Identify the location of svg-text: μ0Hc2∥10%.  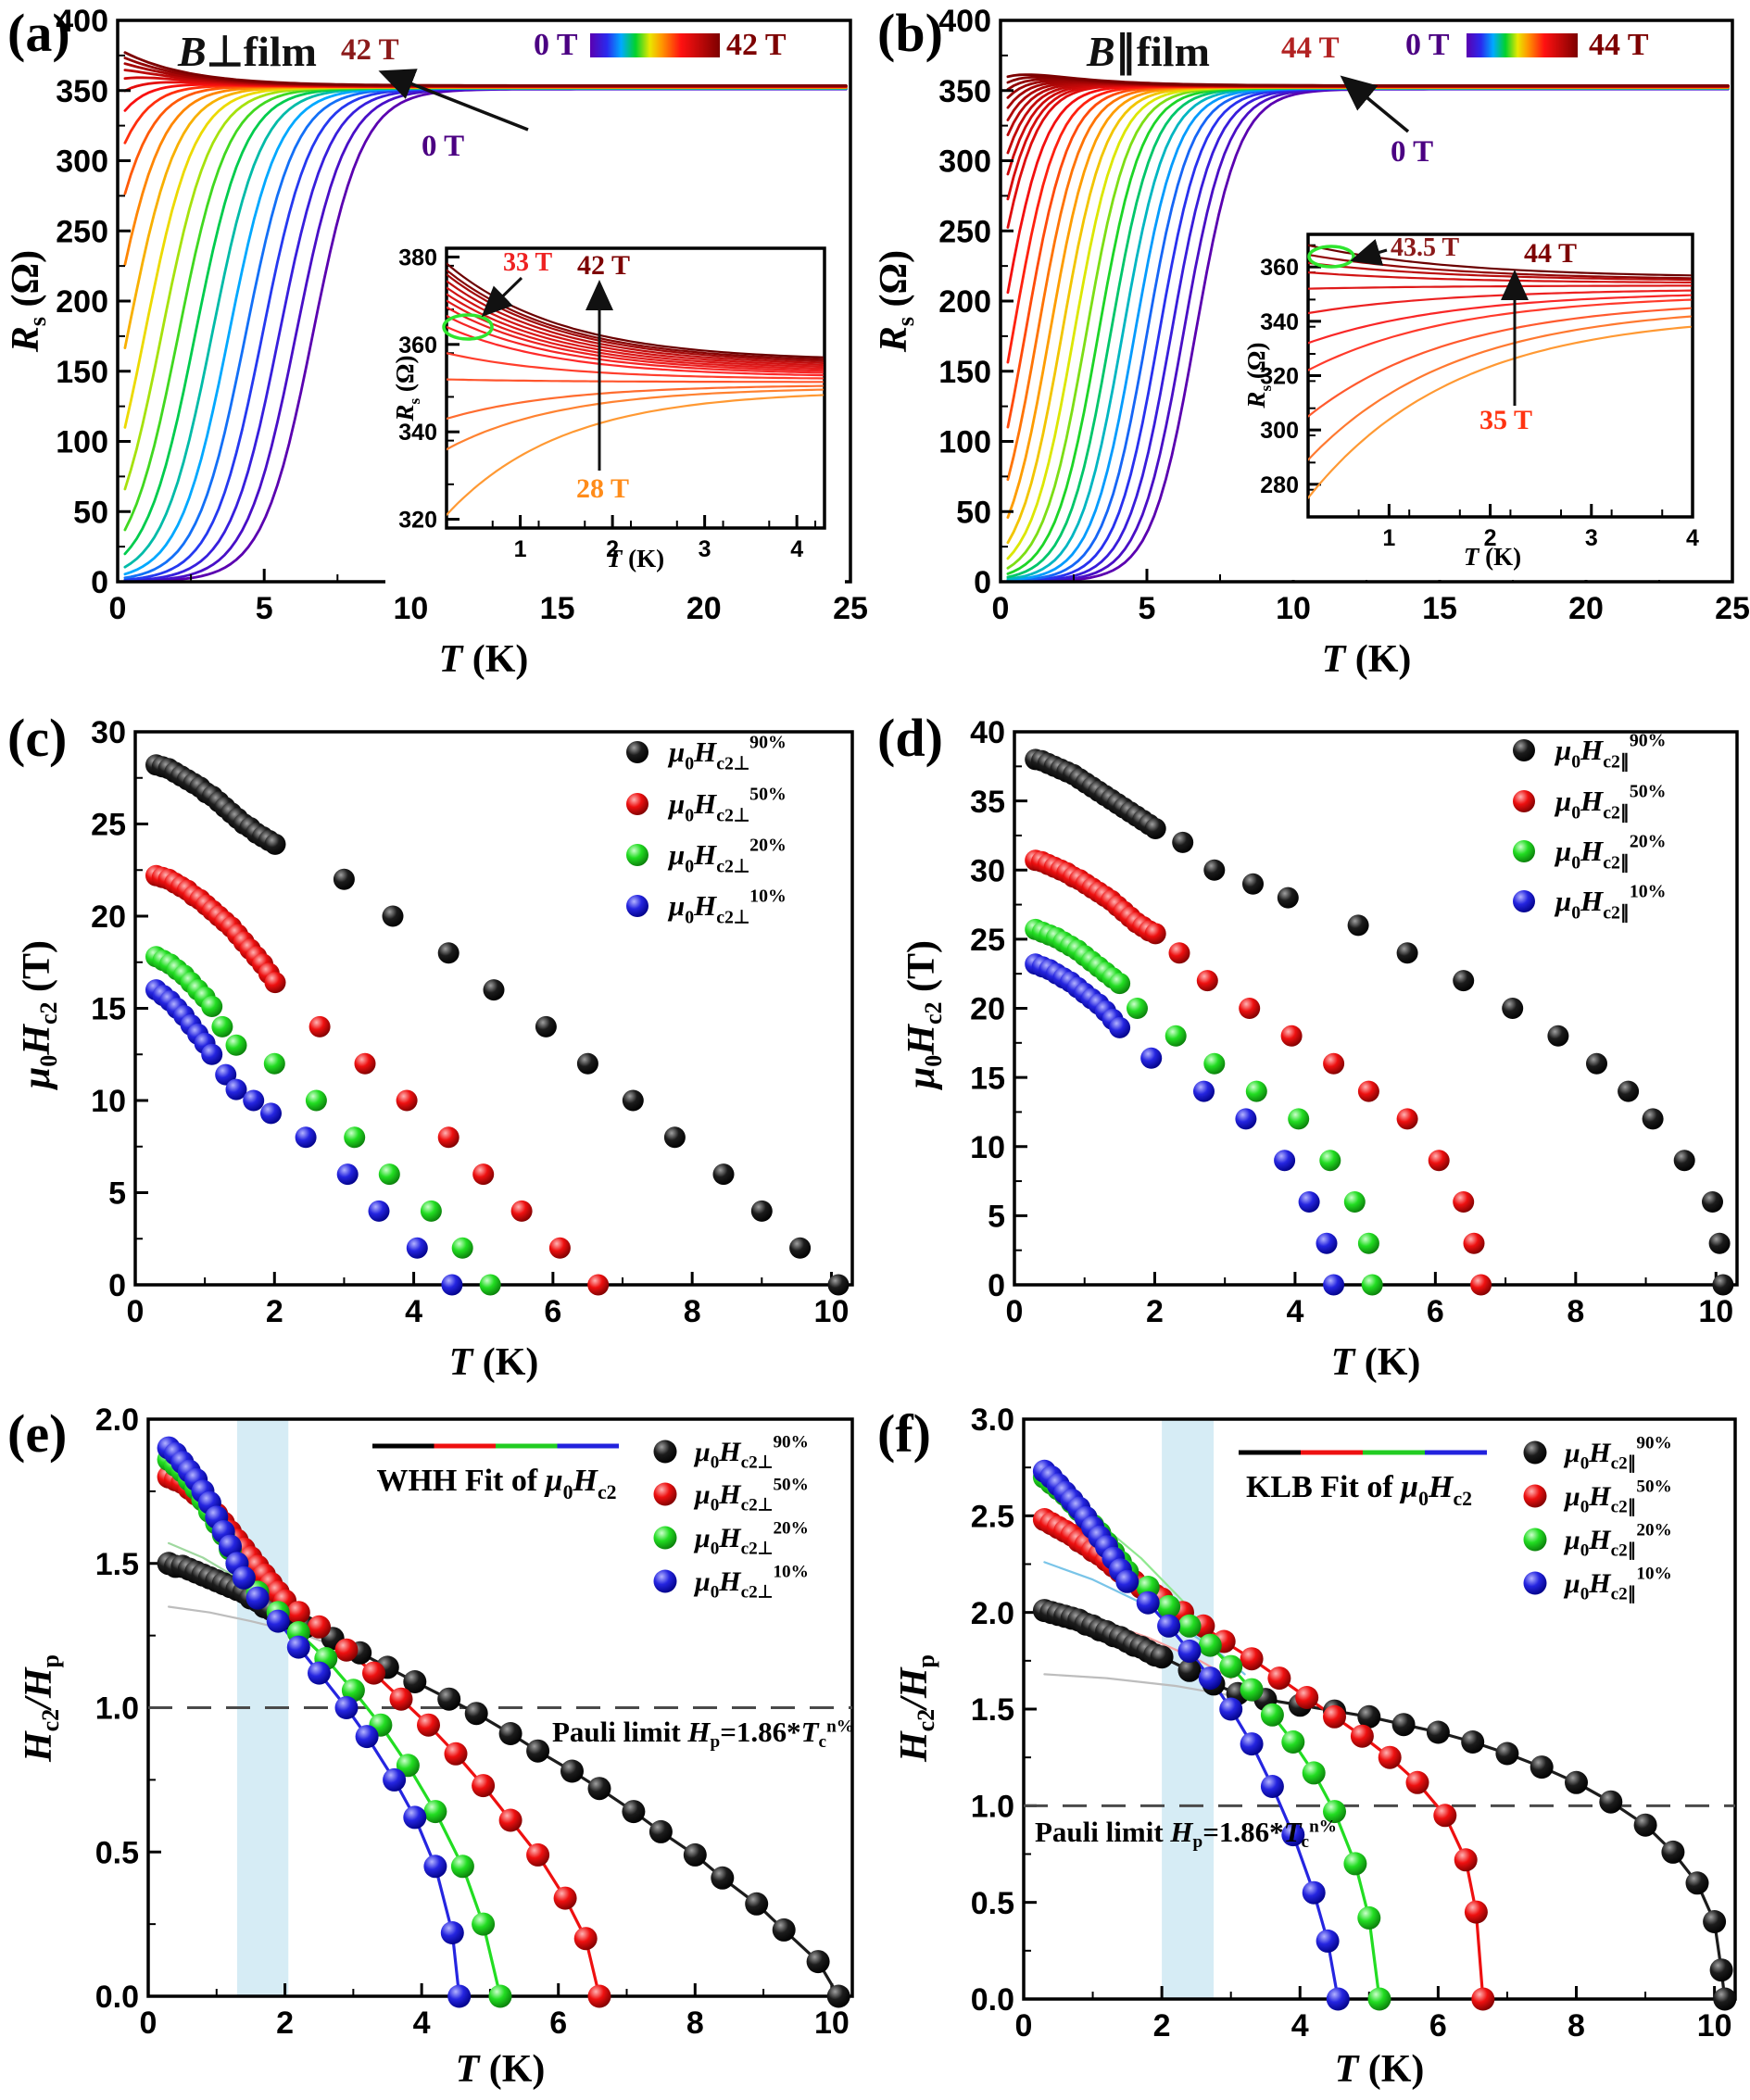
(1617, 1584).